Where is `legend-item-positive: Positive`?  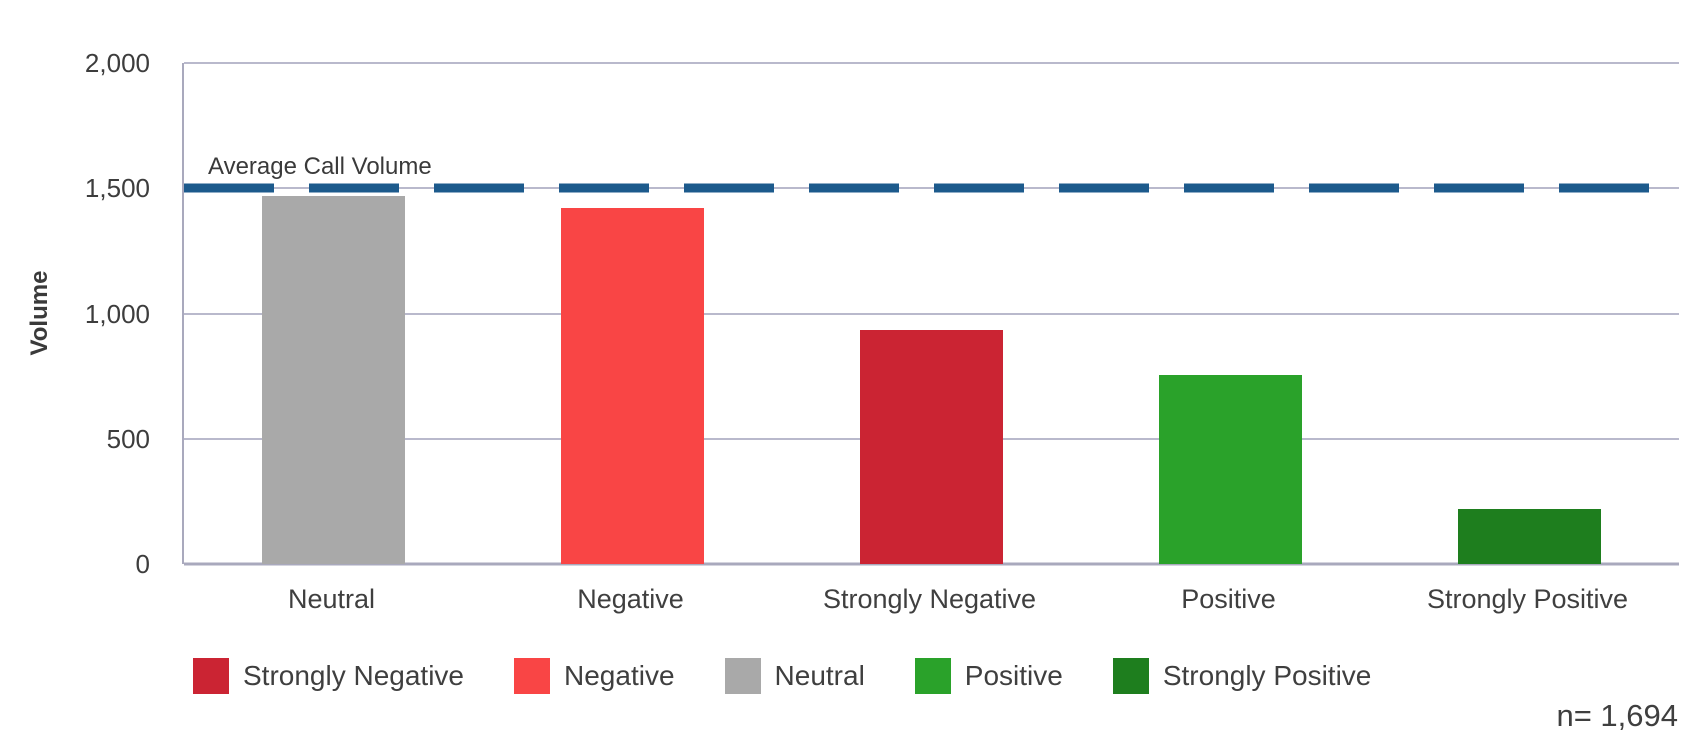 legend-item-positive: Positive is located at coordinates (988, 676).